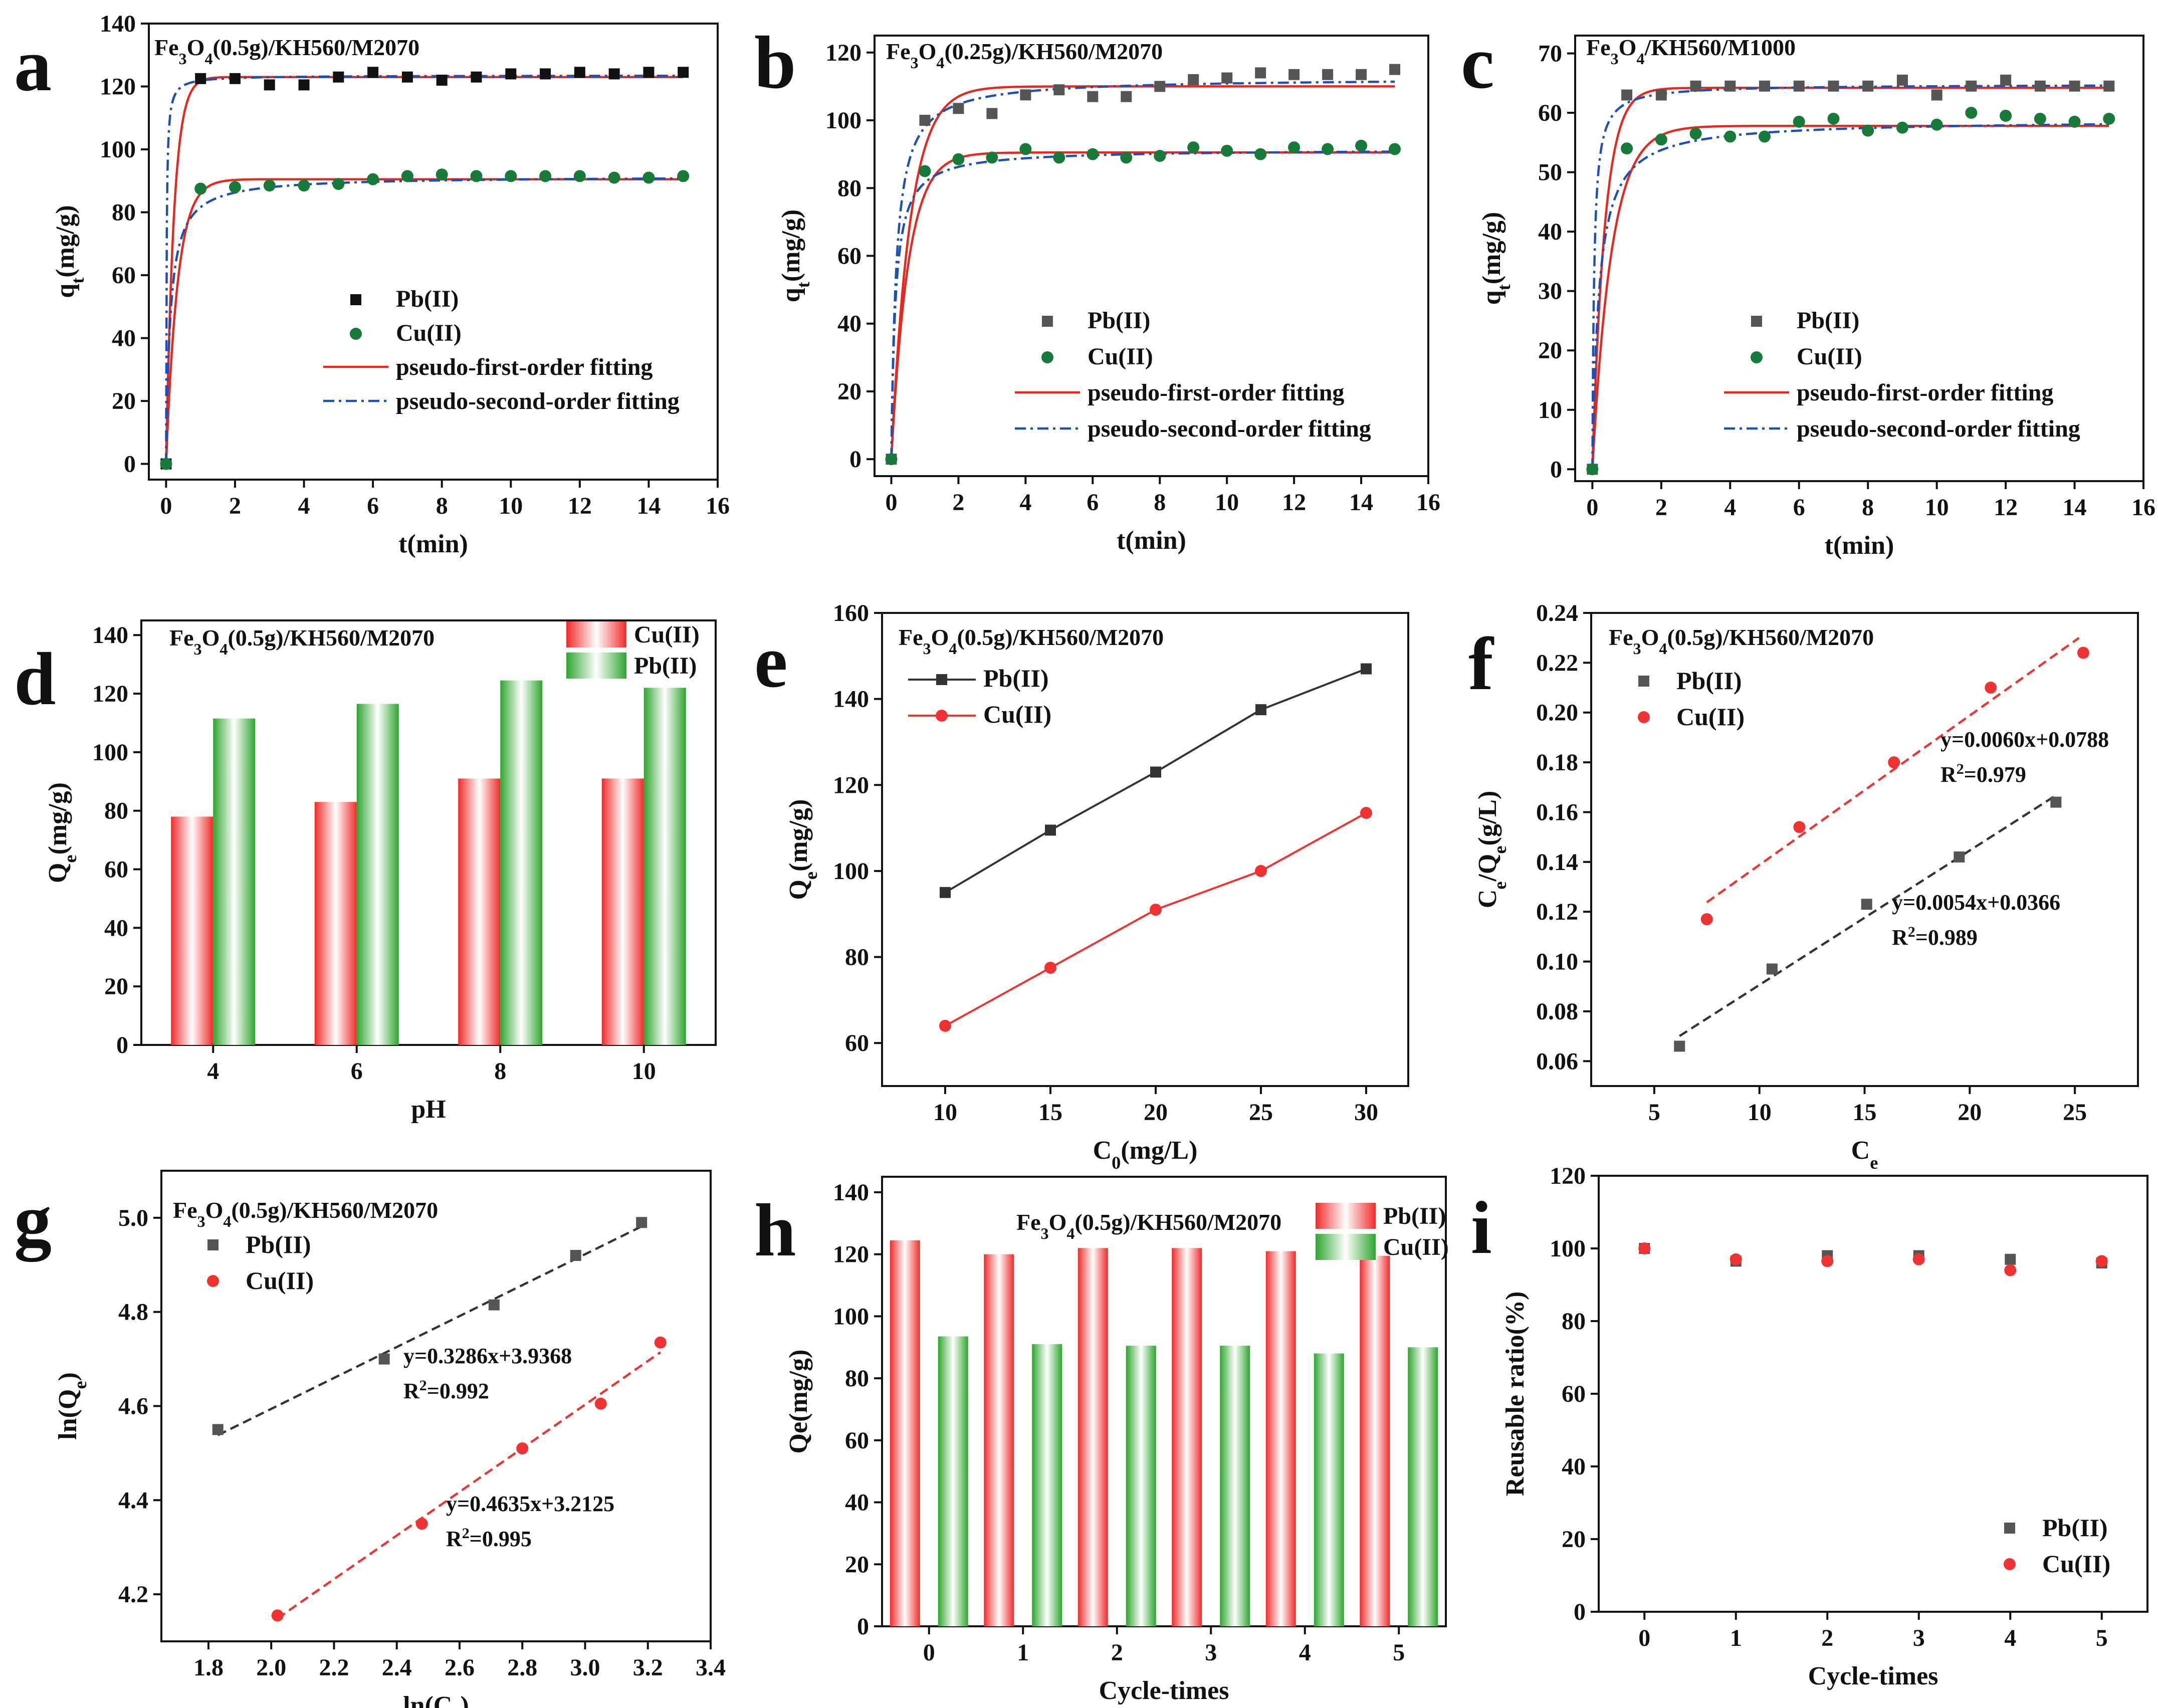 This screenshot has height=1708, width=2158. I want to click on y-axis-label: qt(mg/g), so click(1496, 258).